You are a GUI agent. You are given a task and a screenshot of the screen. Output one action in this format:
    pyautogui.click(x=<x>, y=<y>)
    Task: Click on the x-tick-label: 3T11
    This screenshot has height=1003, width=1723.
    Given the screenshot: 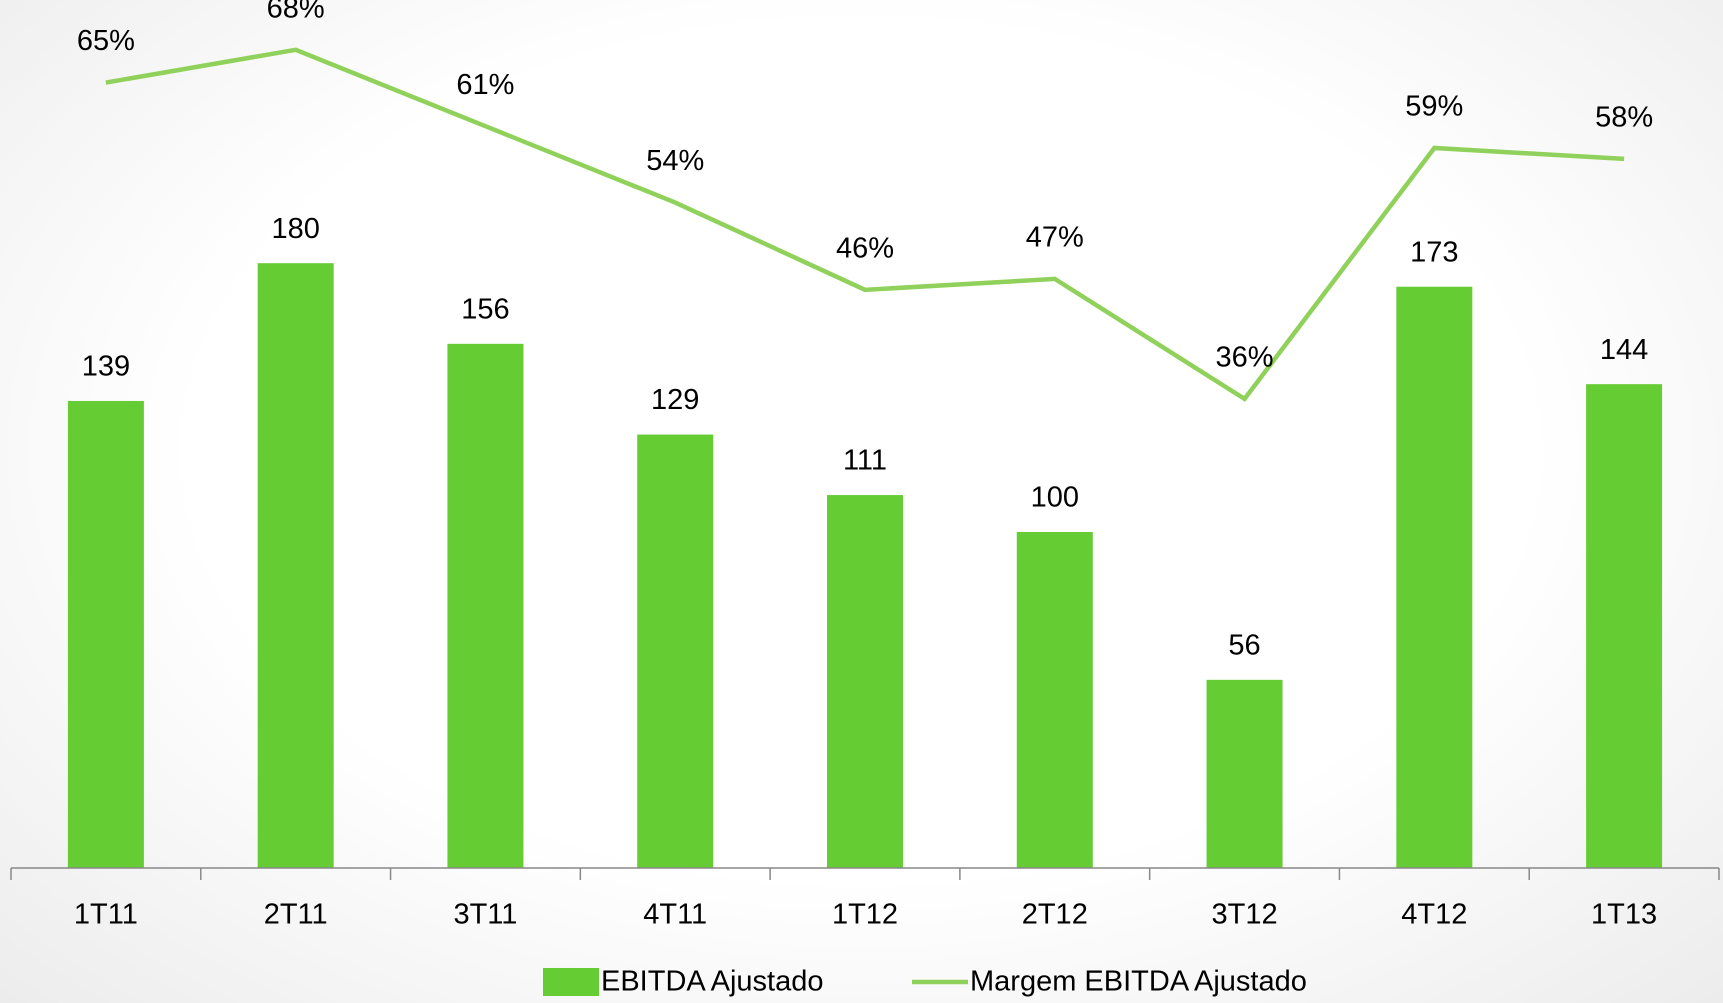 What is the action you would take?
    pyautogui.click(x=485, y=915)
    